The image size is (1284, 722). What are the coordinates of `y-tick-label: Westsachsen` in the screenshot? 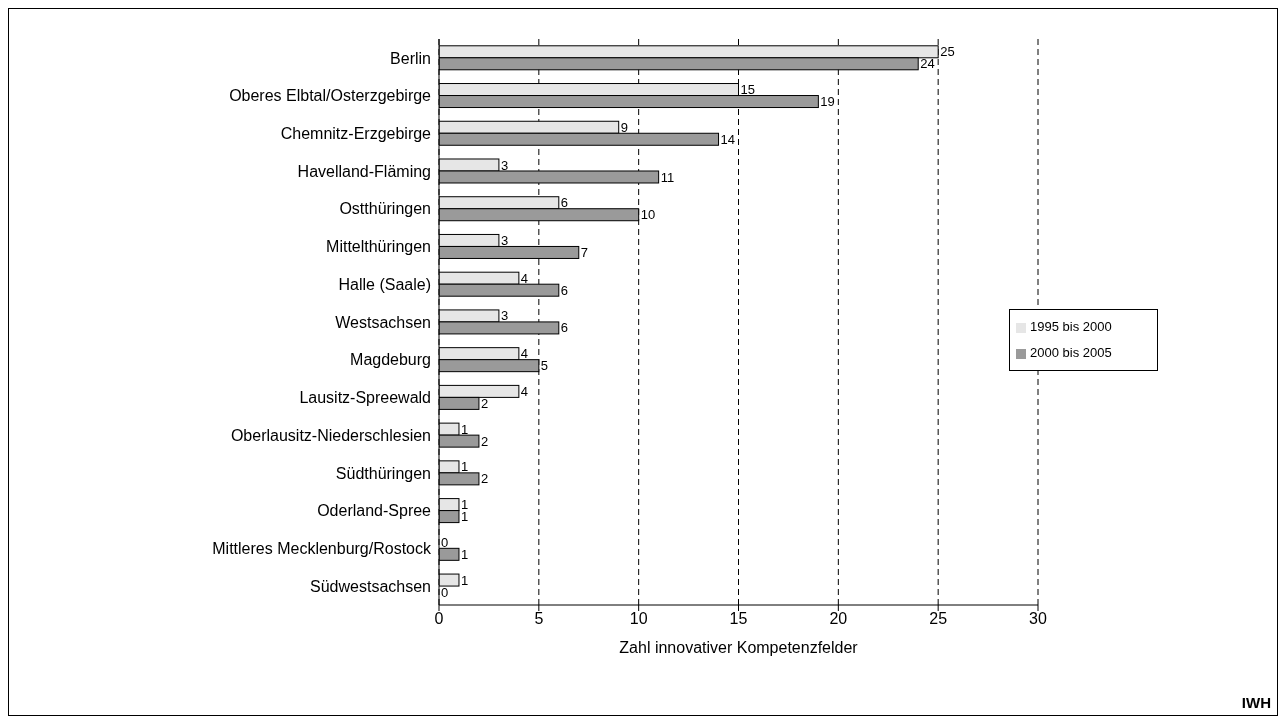 It's located at (383, 322).